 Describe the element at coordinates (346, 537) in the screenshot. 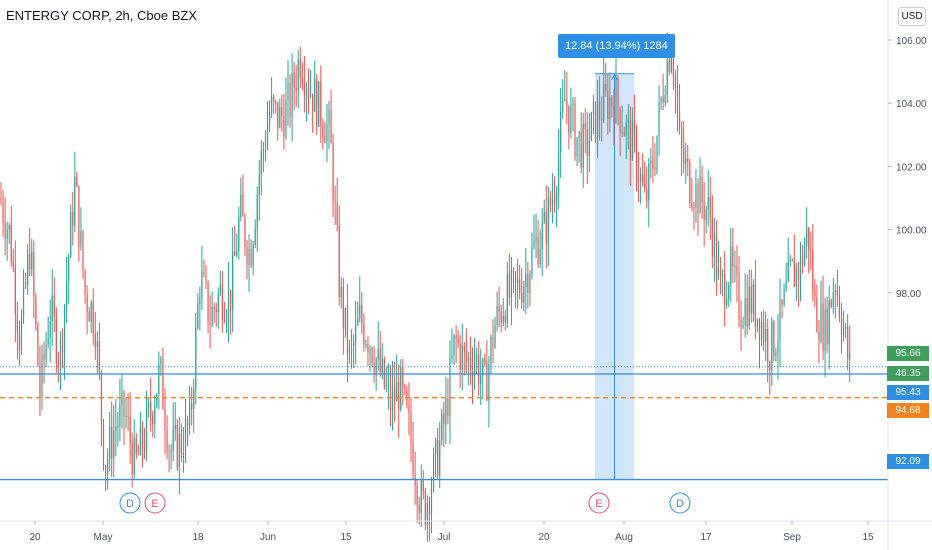

I see `time-tick-label: 15` at that location.